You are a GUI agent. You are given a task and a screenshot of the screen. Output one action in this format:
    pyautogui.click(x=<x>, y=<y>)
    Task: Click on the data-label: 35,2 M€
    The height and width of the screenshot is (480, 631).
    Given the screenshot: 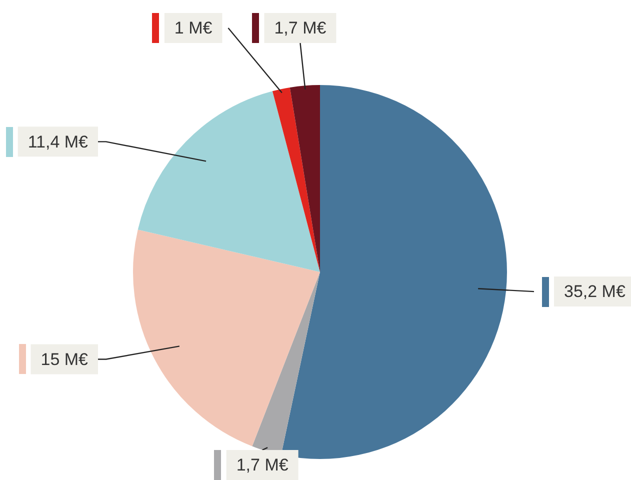 What is the action you would take?
    pyautogui.click(x=595, y=292)
    